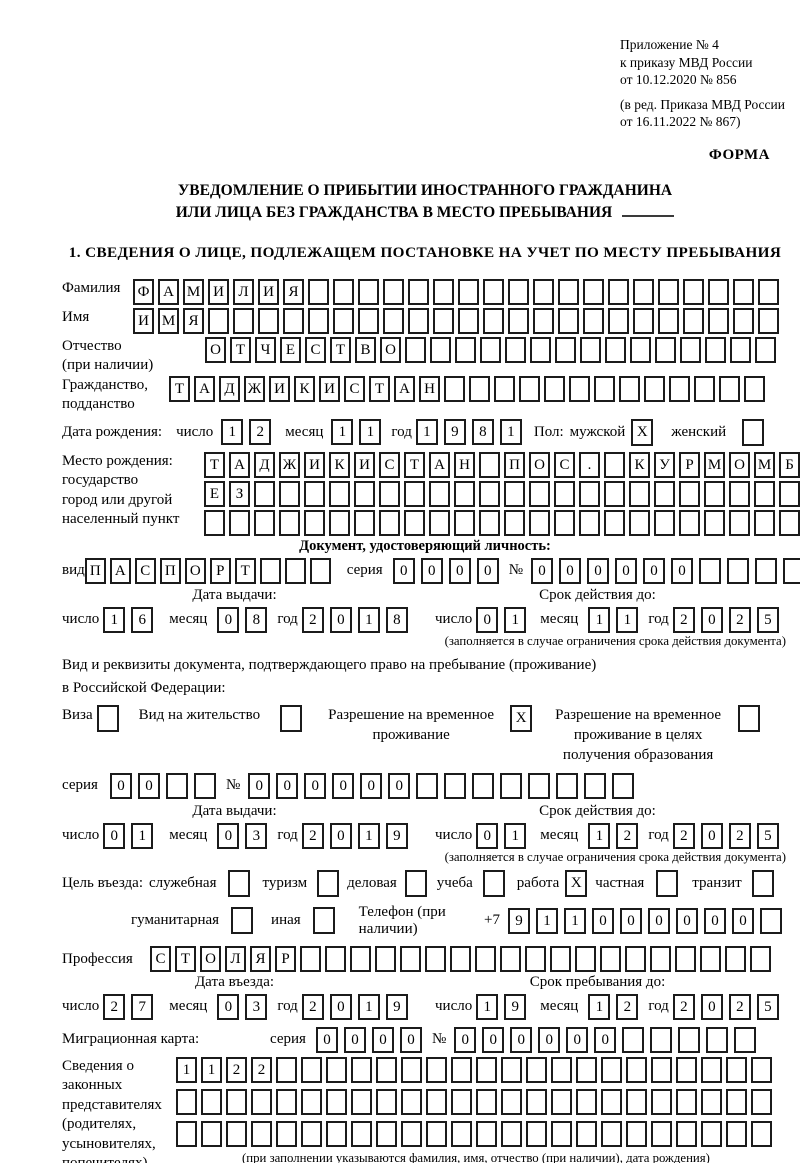 The height and width of the screenshot is (1163, 800). I want to click on char-box: 7, so click(142, 1006).